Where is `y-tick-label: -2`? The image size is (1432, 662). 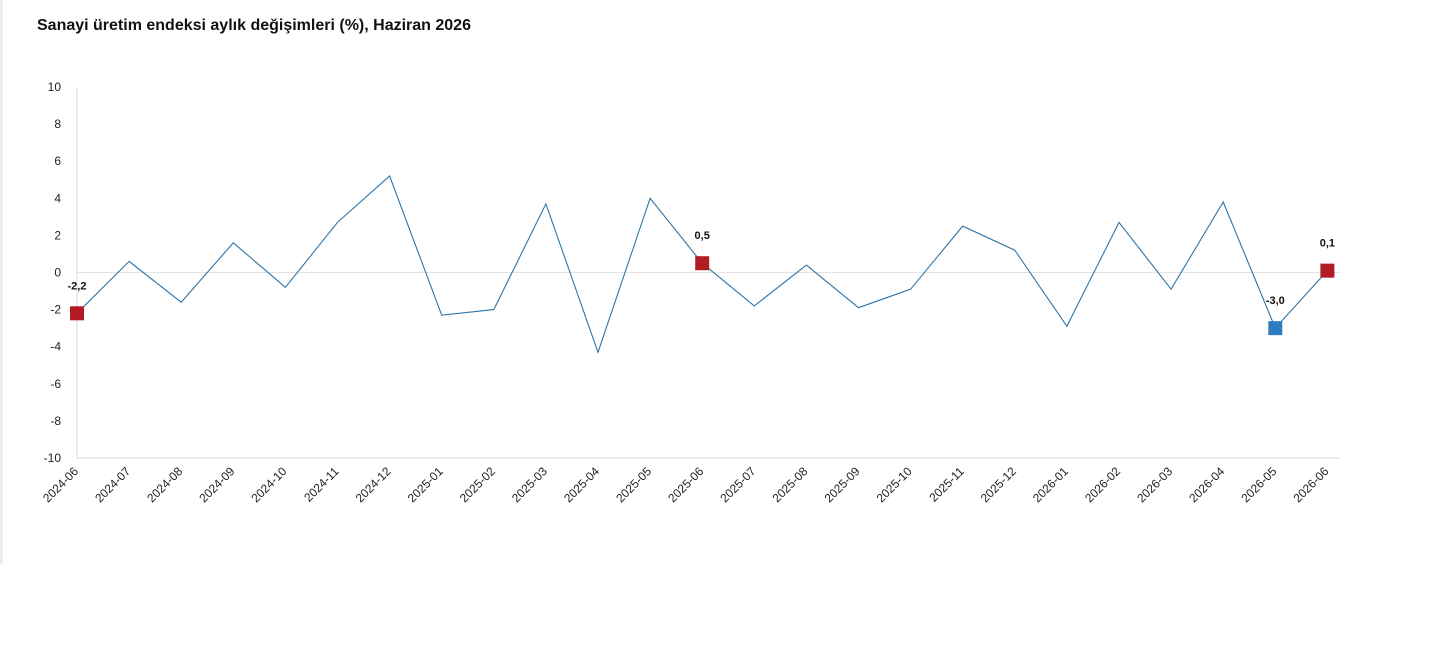 y-tick-label: -2 is located at coordinates (55, 310).